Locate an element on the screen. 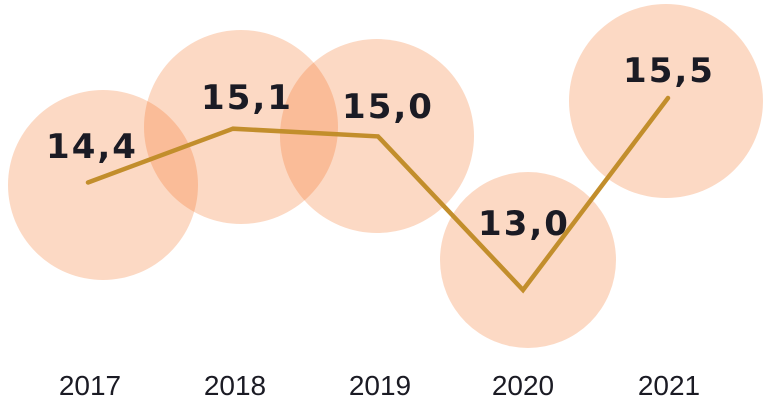 The image size is (766, 406). bubble-2020 is located at coordinates (528, 260).